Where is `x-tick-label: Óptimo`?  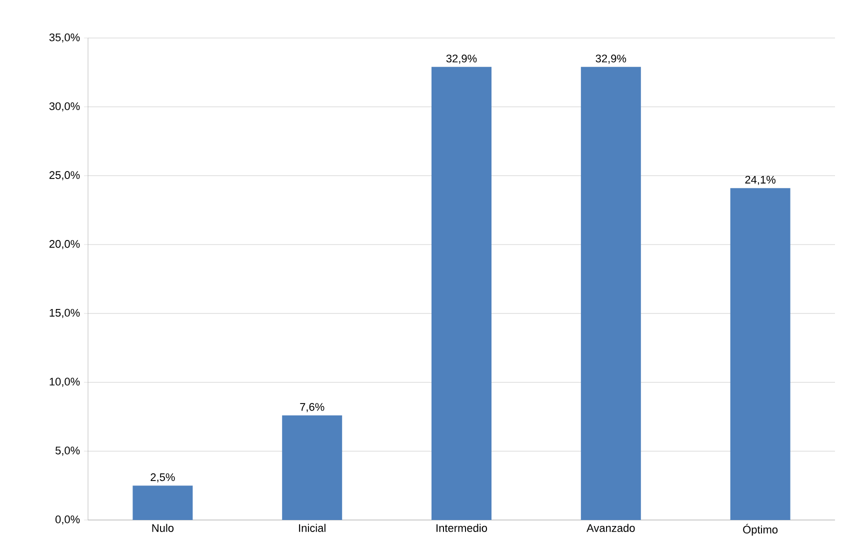 x-tick-label: Óptimo is located at coordinates (760, 530).